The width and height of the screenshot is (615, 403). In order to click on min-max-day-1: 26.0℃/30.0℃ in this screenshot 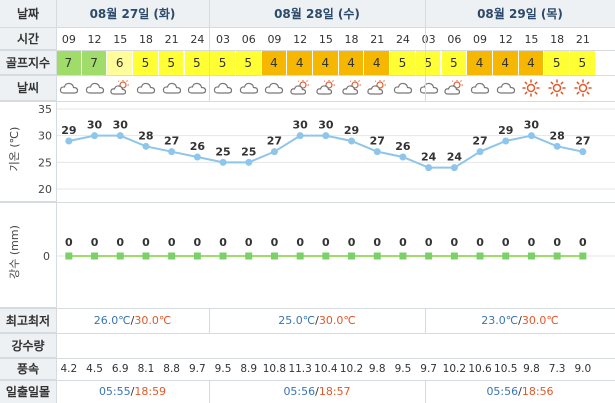, I will do `click(132, 320)`.